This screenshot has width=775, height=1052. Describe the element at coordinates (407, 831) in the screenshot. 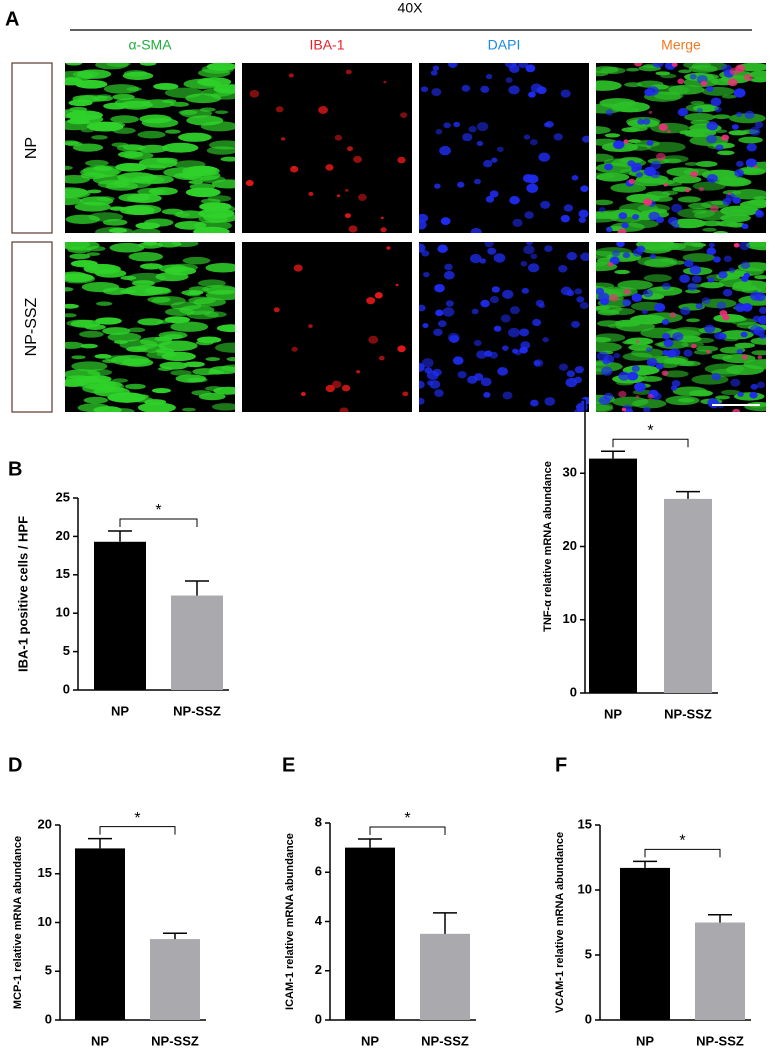

I see `significance-bracket` at that location.